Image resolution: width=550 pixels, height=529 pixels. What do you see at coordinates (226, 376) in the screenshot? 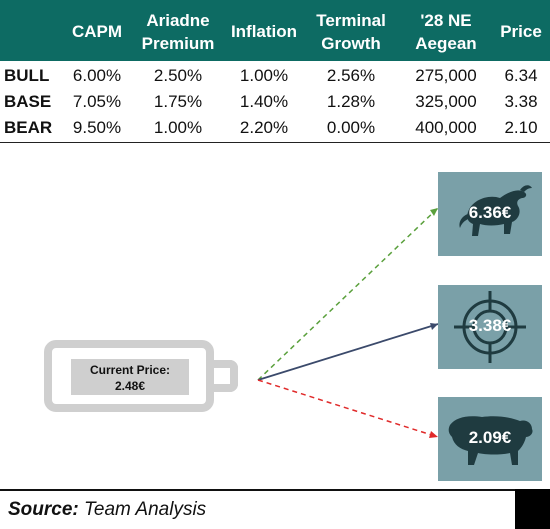
I see `battery-cap` at bounding box center [226, 376].